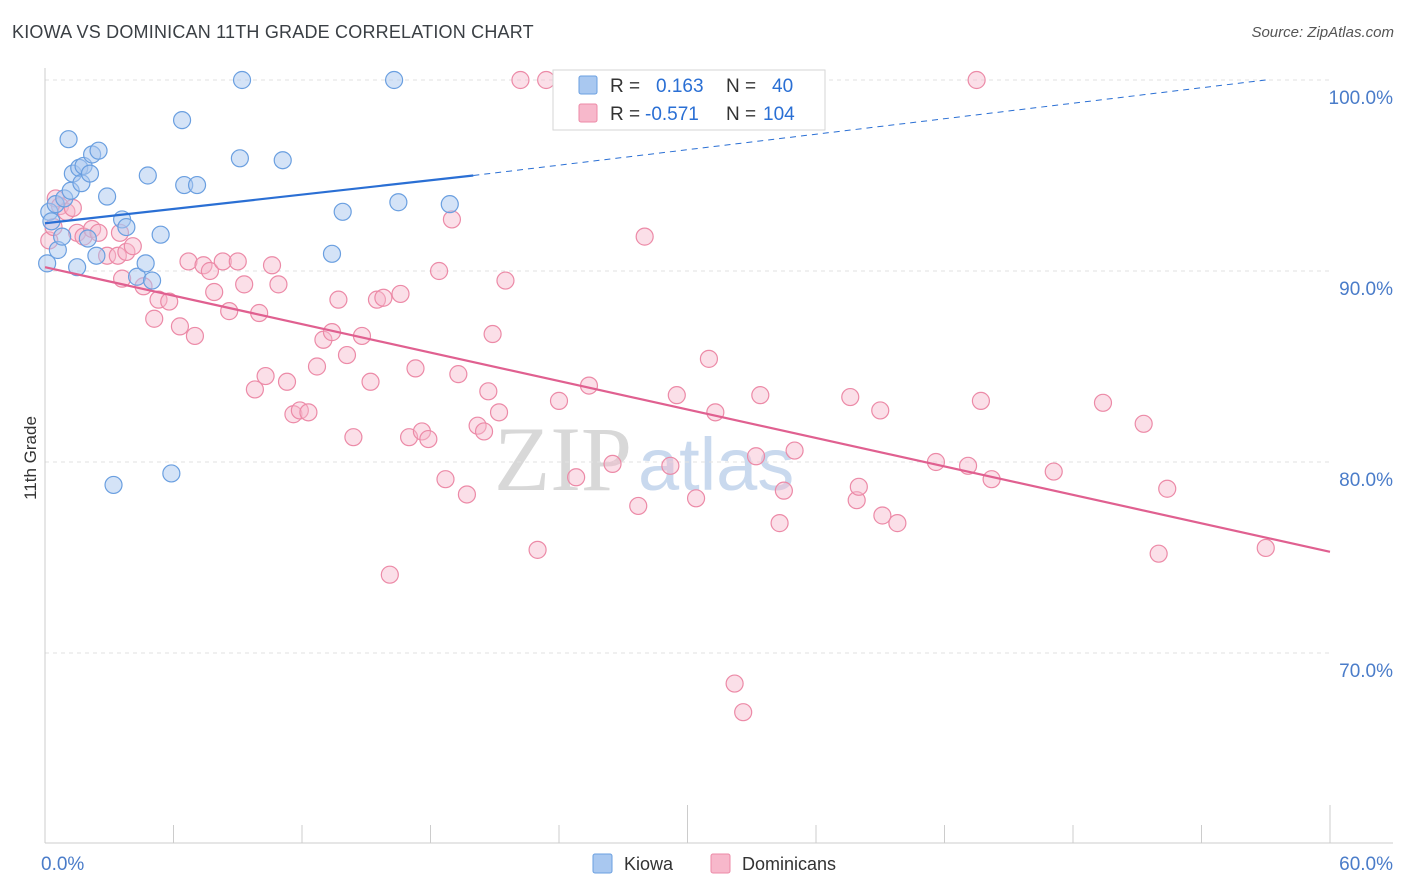 The height and width of the screenshot is (892, 1406). I want to click on kiowa-n-label: N =, so click(741, 86).